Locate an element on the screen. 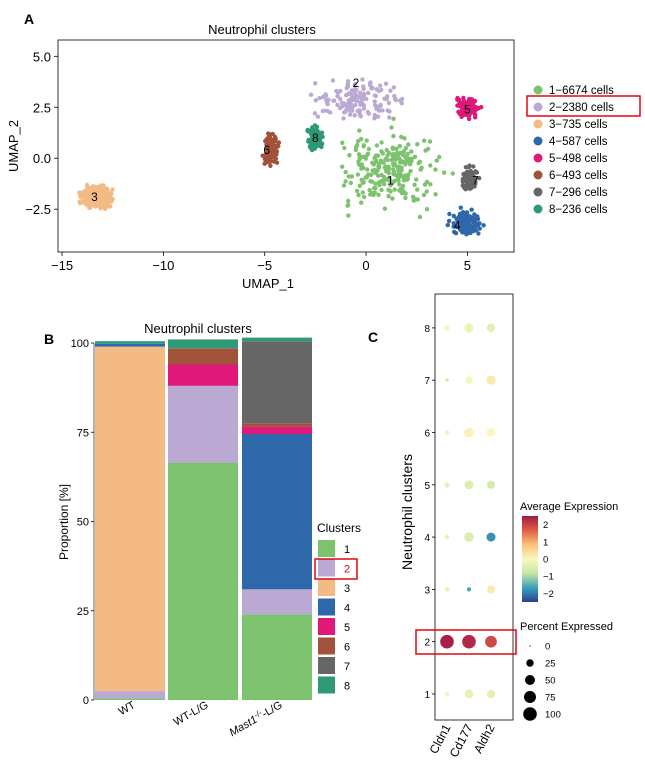  bar-legend-title: Clusters is located at coordinates (339, 528).